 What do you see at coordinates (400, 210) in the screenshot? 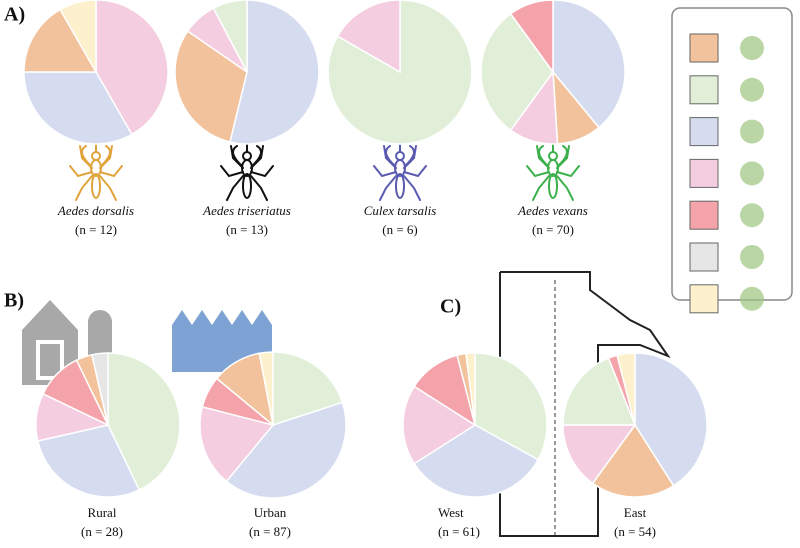
I see `pie-title: Culex tarsalis` at bounding box center [400, 210].